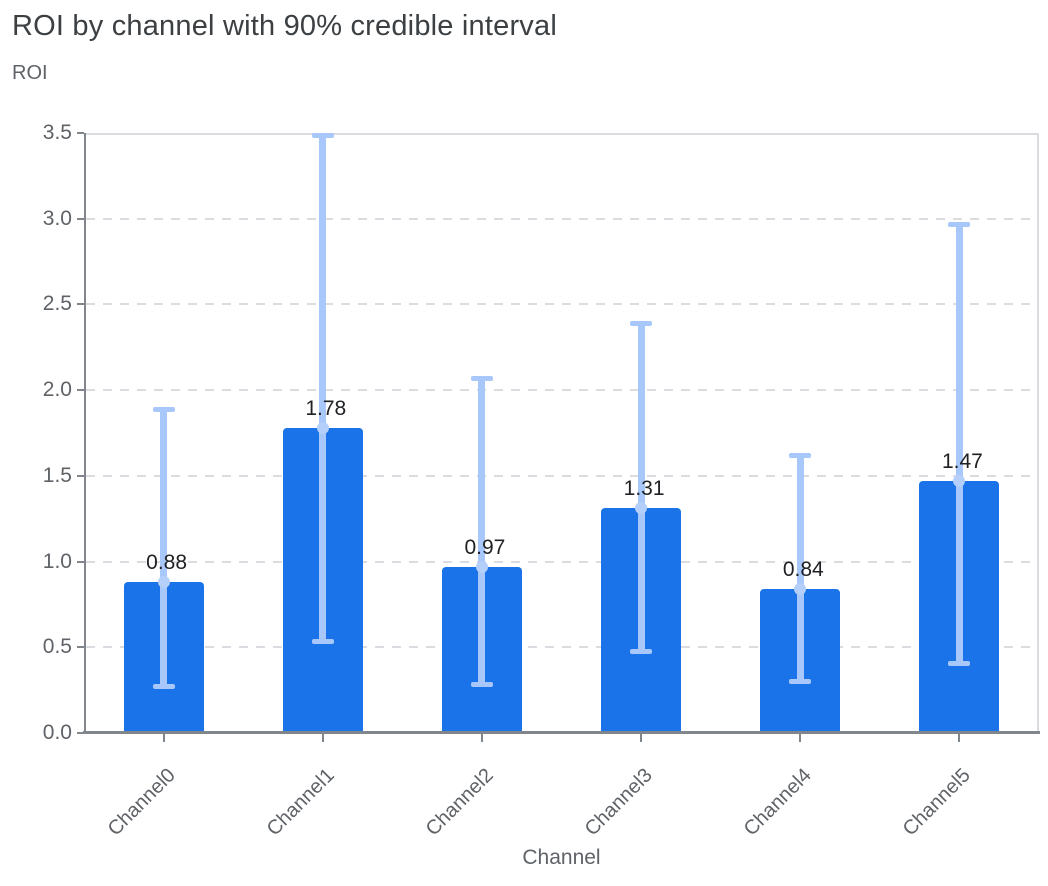 Image resolution: width=1048 pixels, height=886 pixels. Describe the element at coordinates (1038, 433) in the screenshot. I see `plot-border-right` at that location.